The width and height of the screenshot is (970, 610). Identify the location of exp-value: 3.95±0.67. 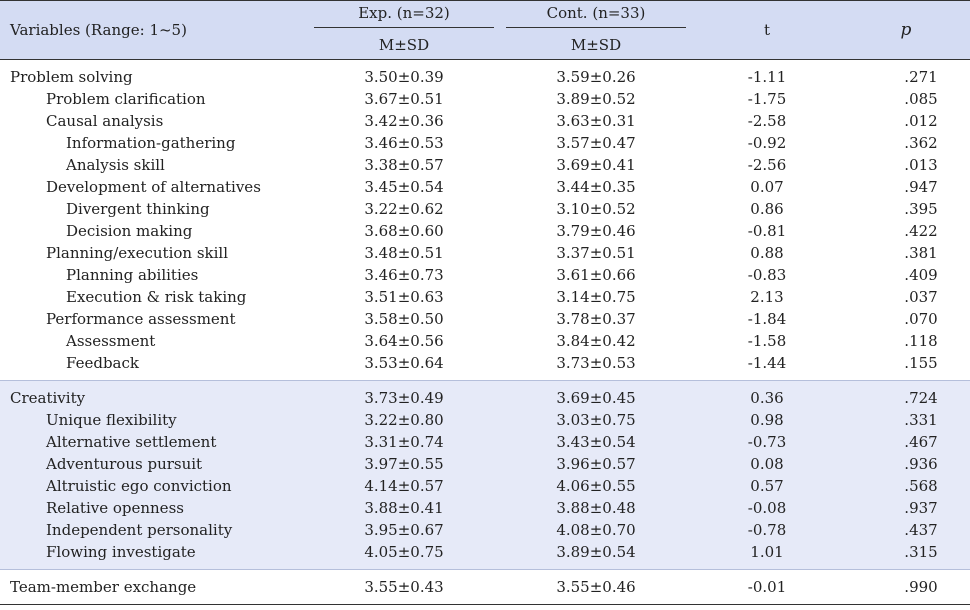
(404, 530).